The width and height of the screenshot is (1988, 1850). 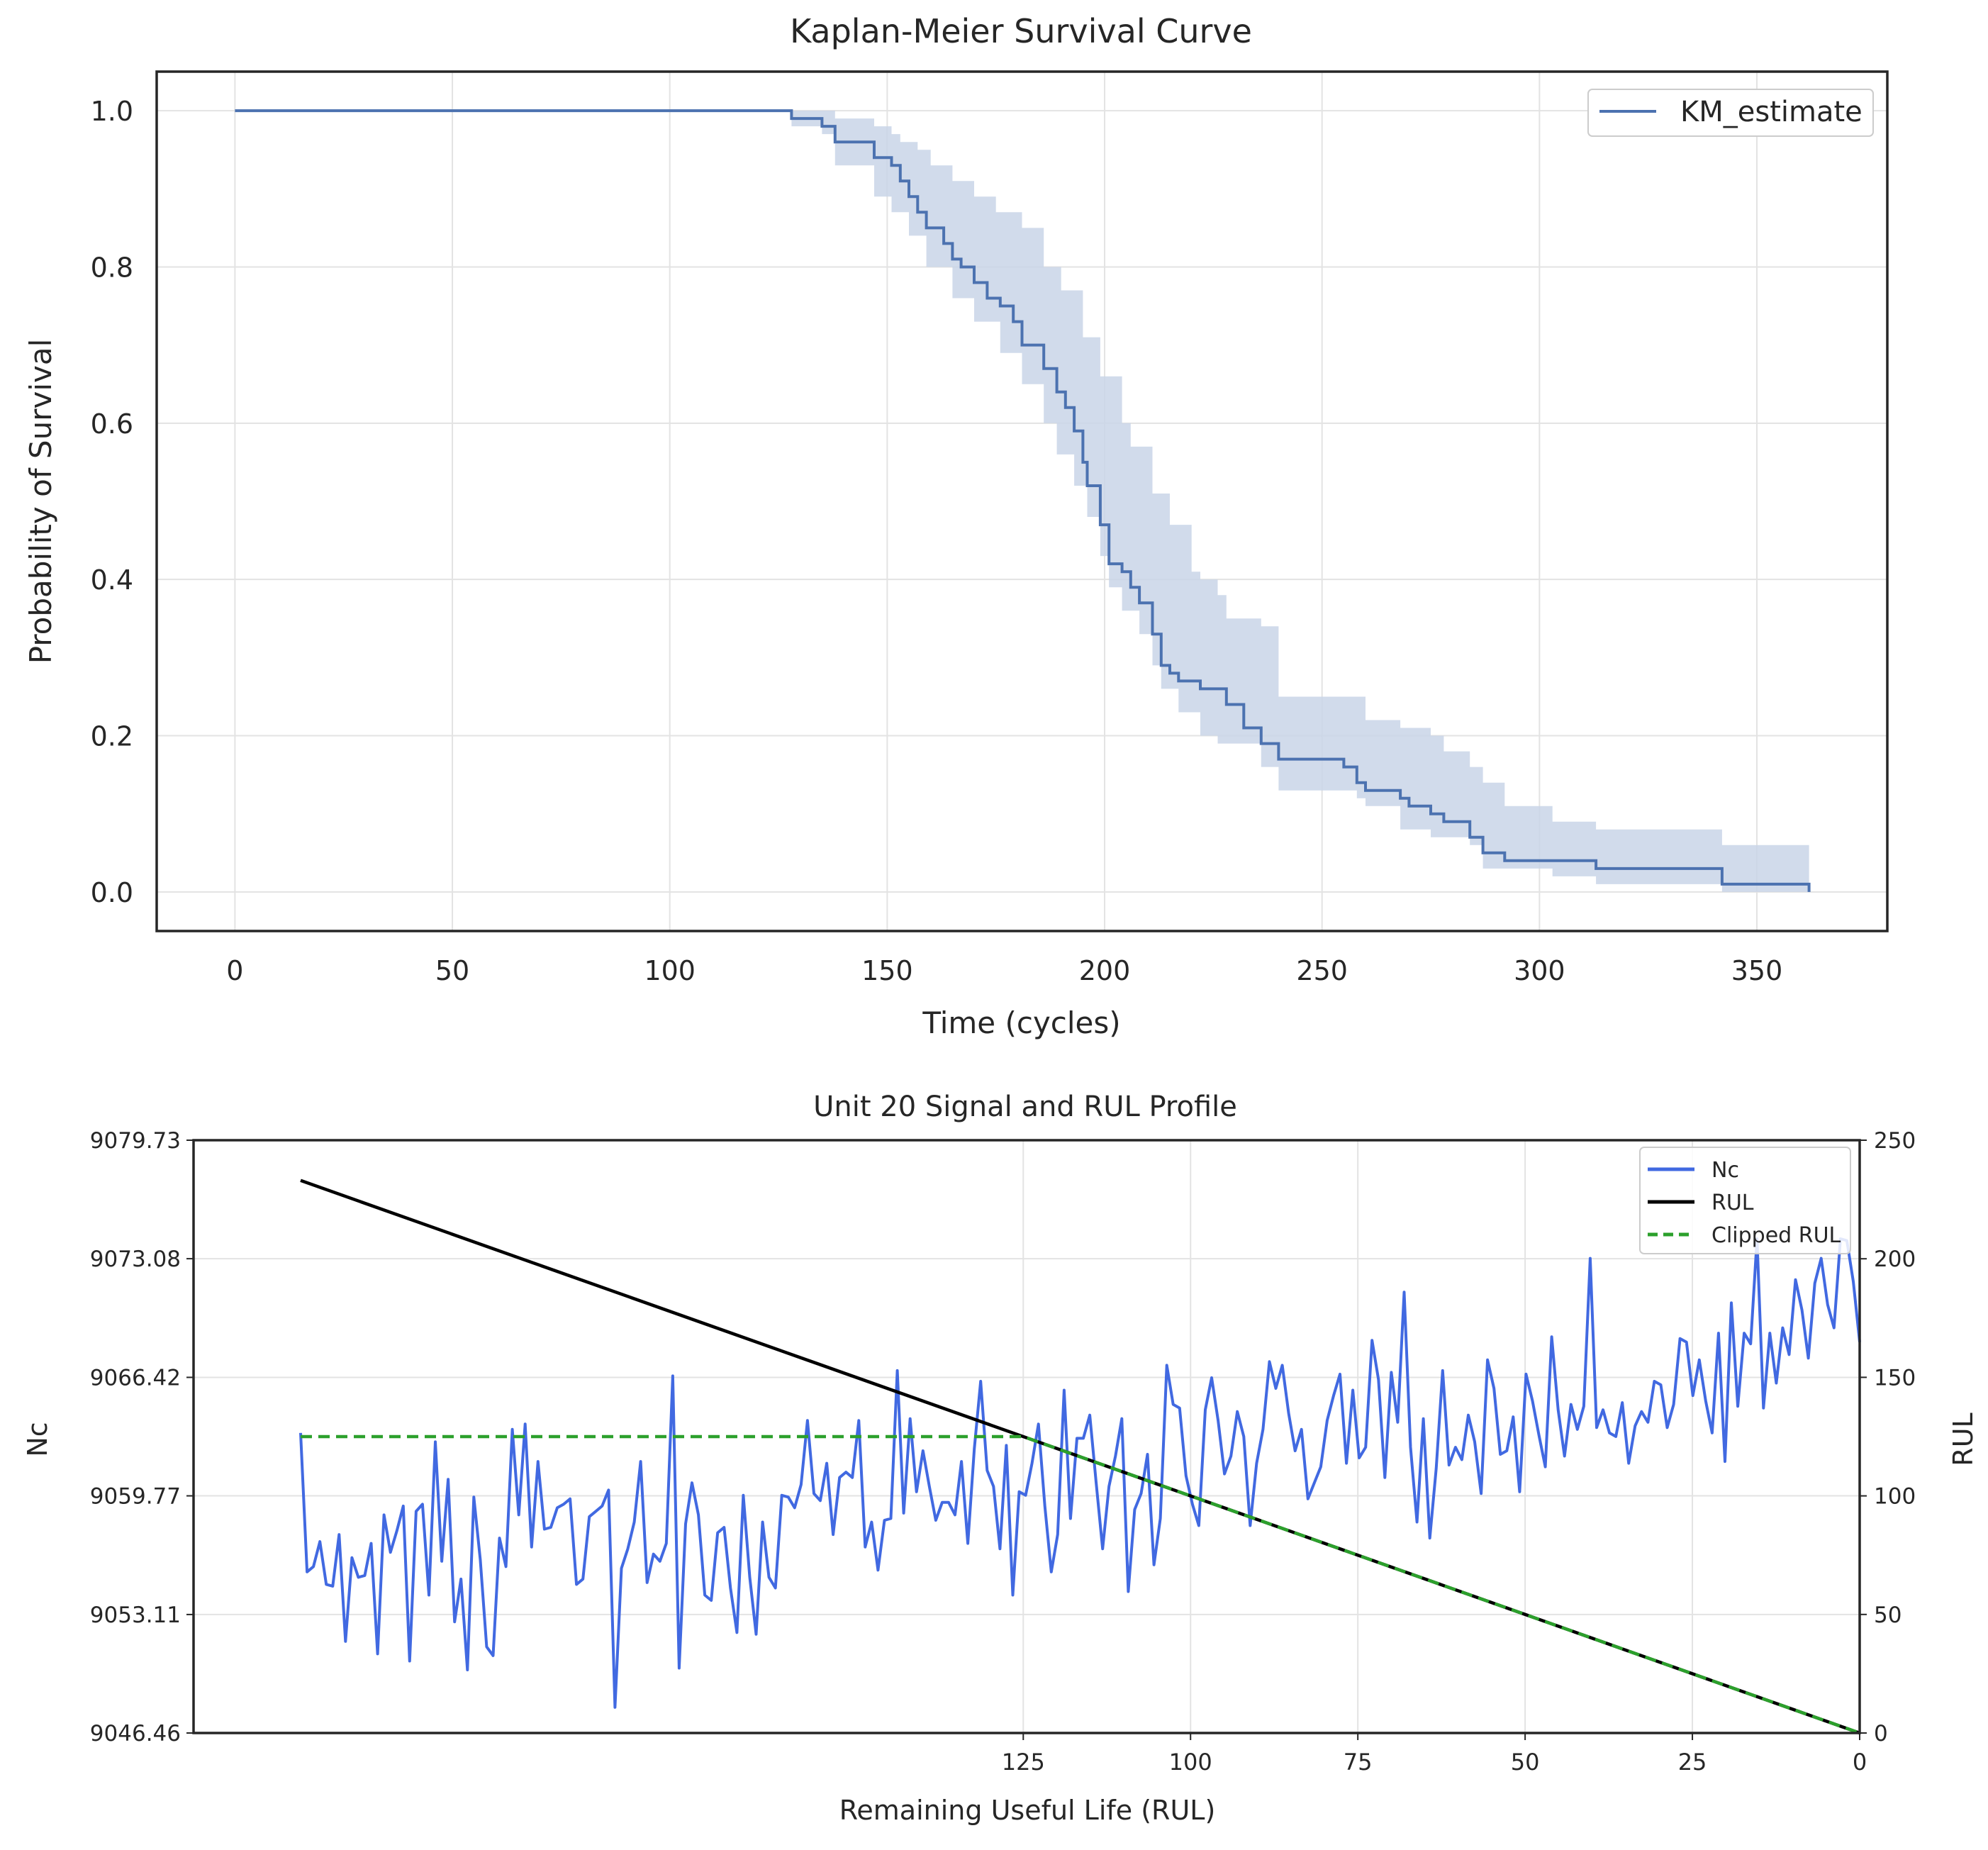 What do you see at coordinates (135, 1497) in the screenshot?
I see `rul-y-tick-label: 9059.77` at bounding box center [135, 1497].